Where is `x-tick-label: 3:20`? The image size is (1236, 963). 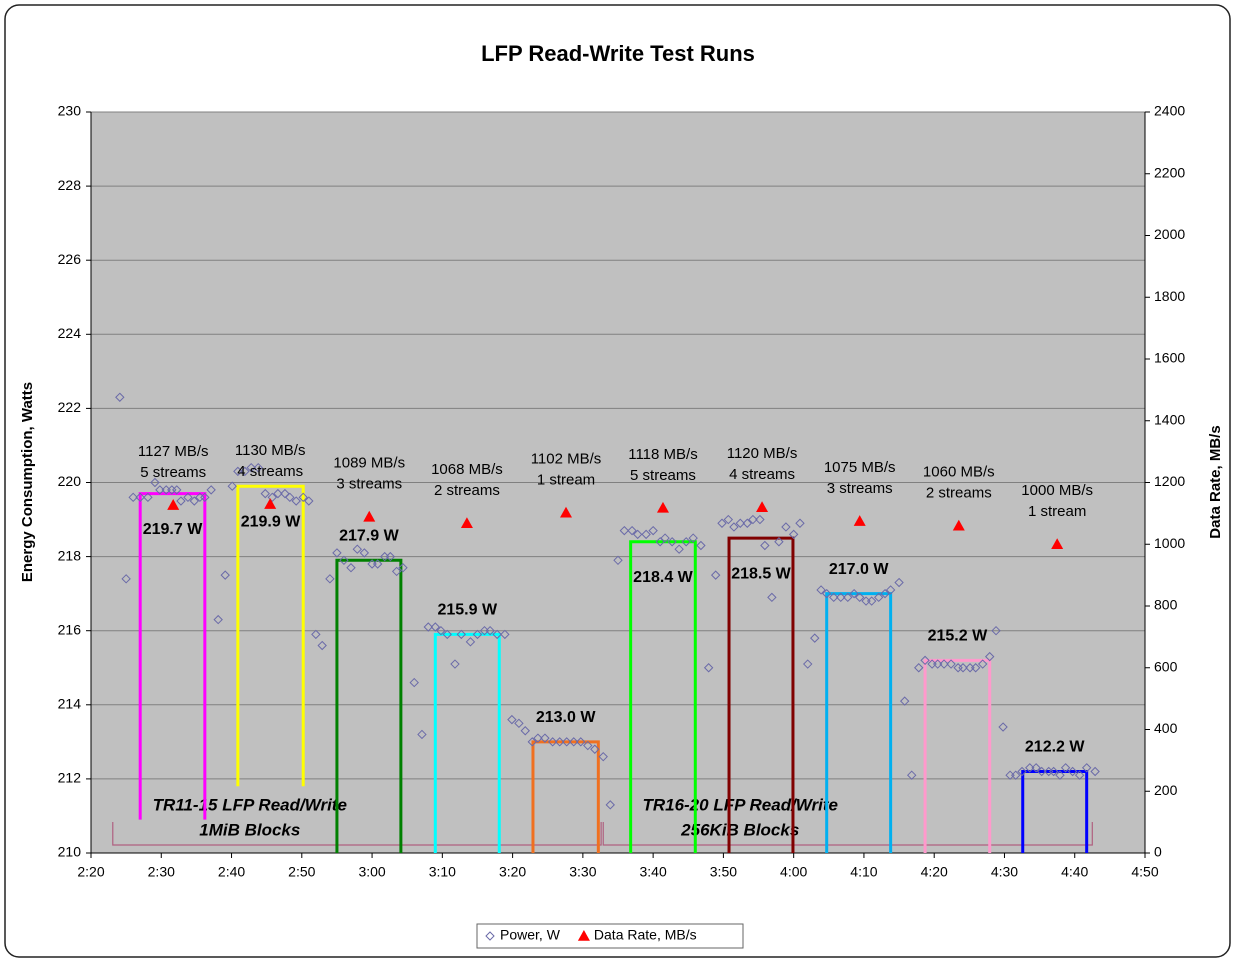 x-tick-label: 3:20 is located at coordinates (512, 872).